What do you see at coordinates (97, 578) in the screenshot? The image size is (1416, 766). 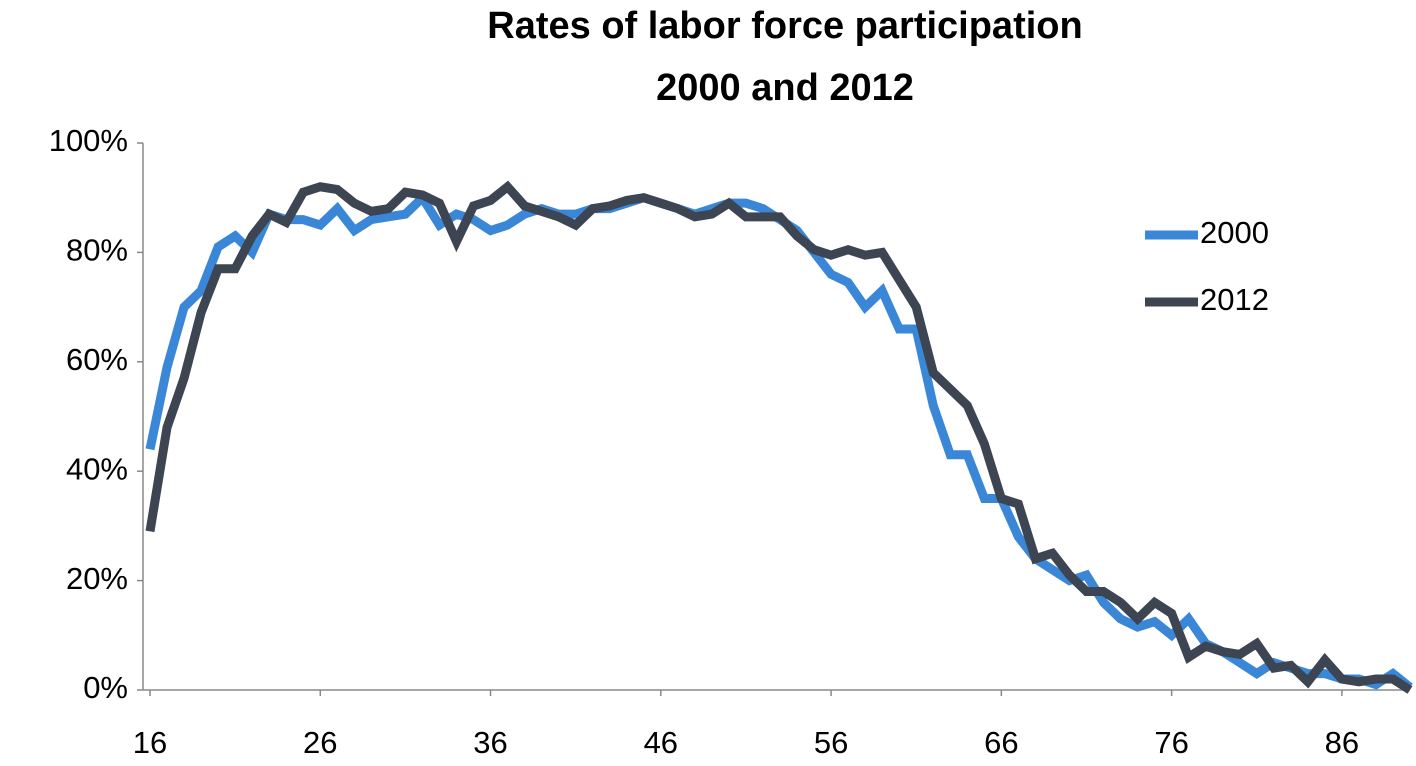 I see `y-tick-label: 20%` at bounding box center [97, 578].